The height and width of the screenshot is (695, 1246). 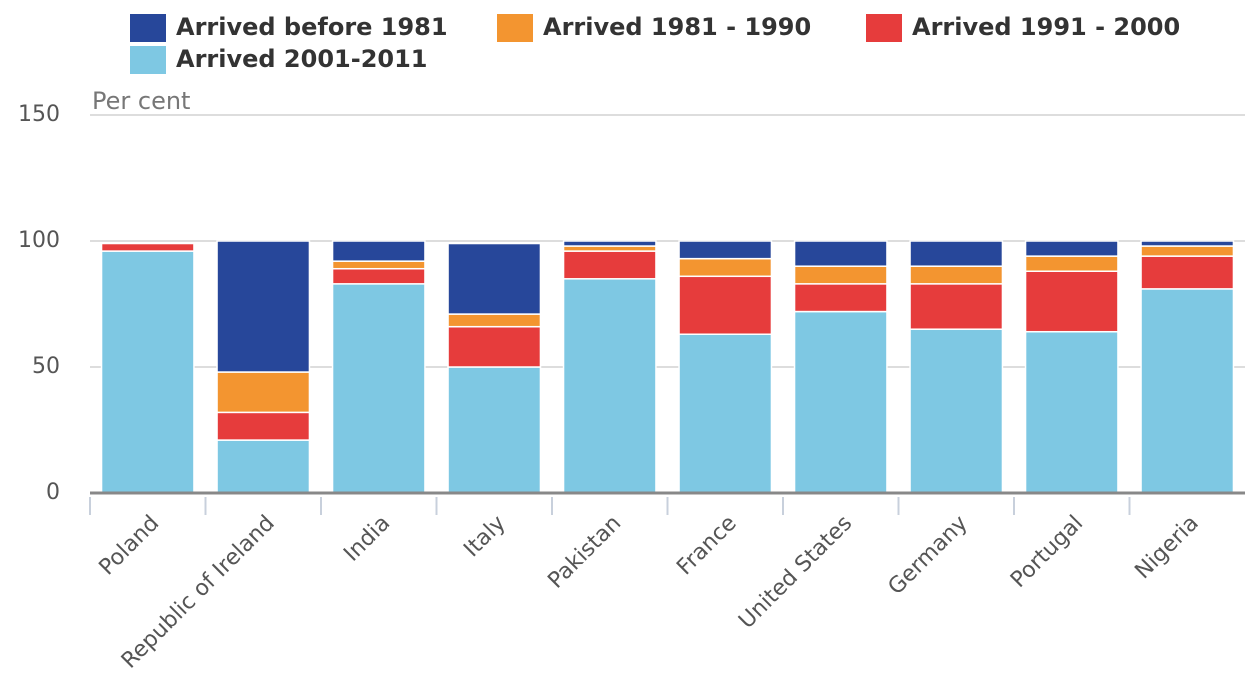 What do you see at coordinates (39, 114) in the screenshot?
I see `y-tick-label: 150` at bounding box center [39, 114].